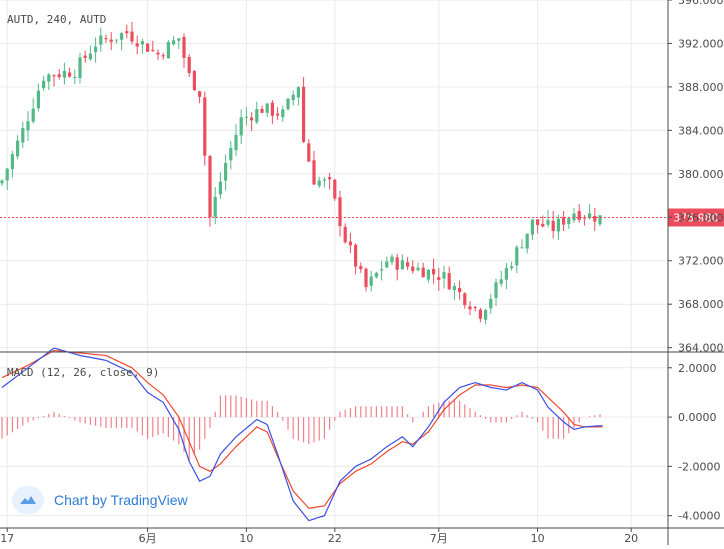  Describe the element at coordinates (701, 130) in the screenshot. I see `price-tick-label: 384.000` at that location.